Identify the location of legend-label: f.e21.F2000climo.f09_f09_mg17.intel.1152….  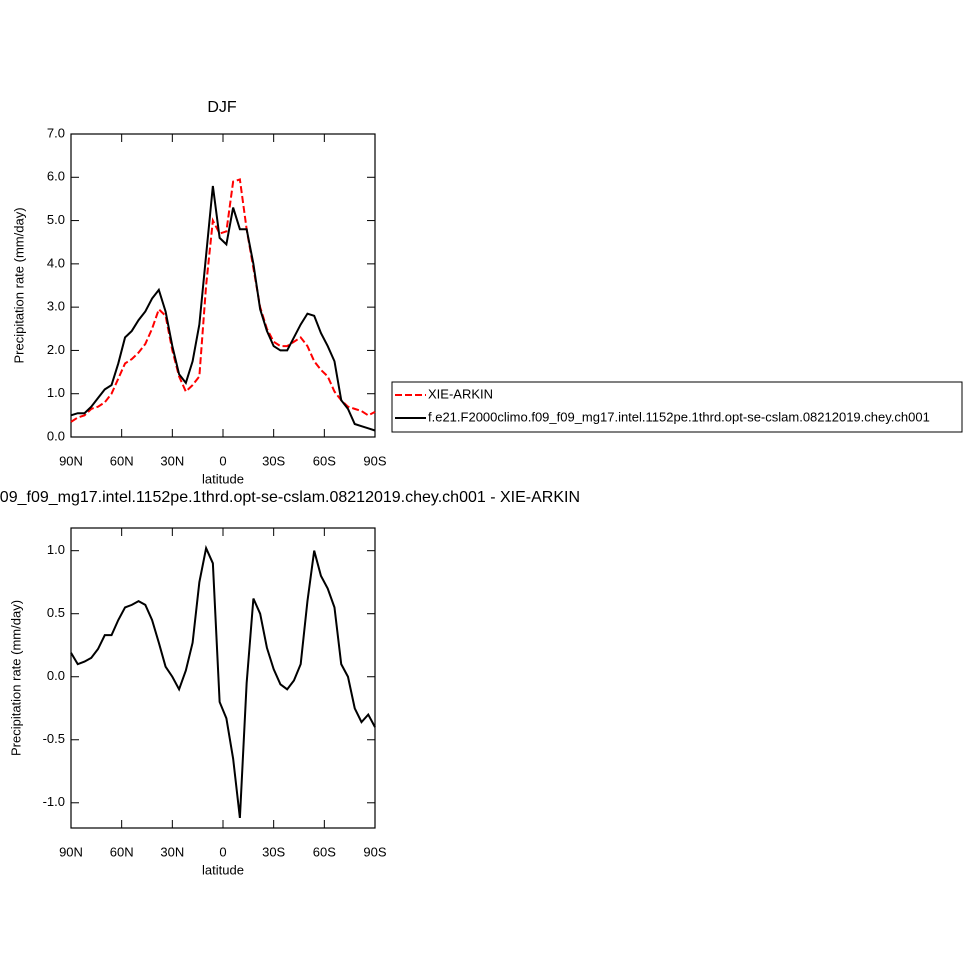
(679, 416).